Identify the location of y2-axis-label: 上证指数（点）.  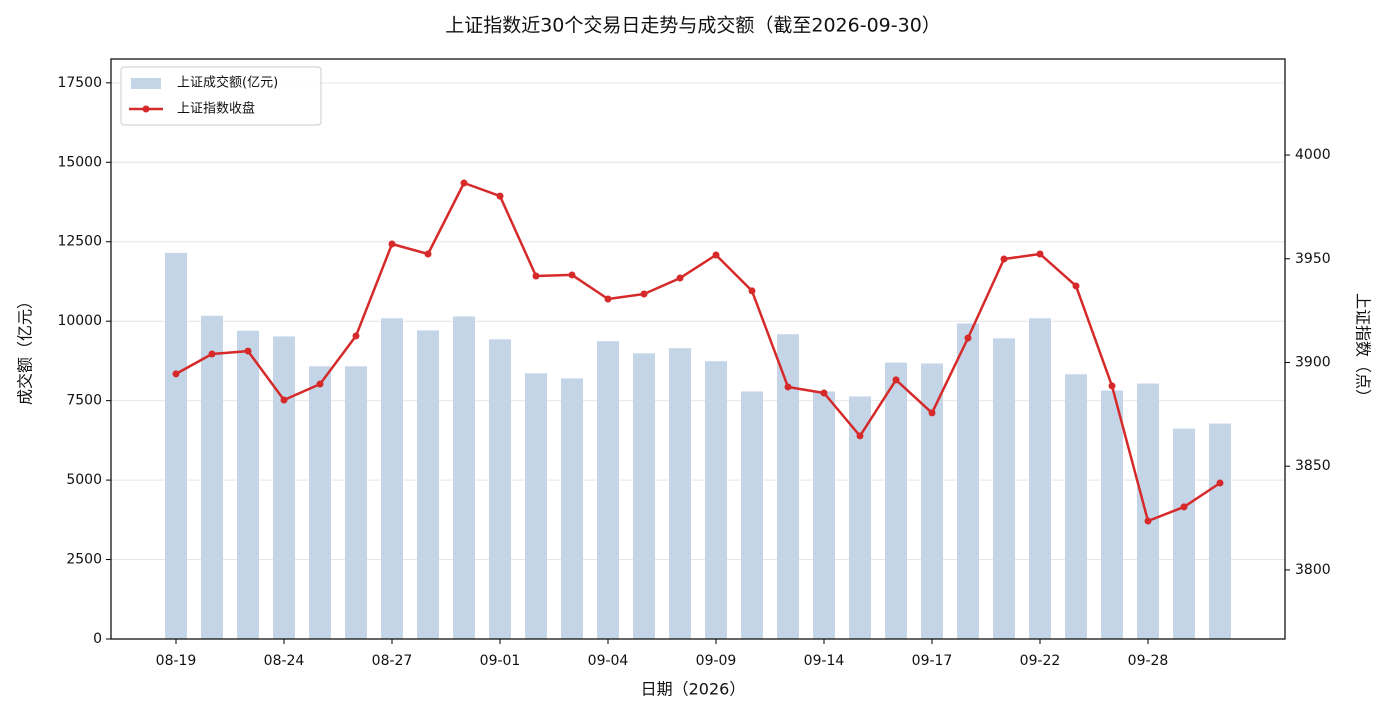
(1363, 349).